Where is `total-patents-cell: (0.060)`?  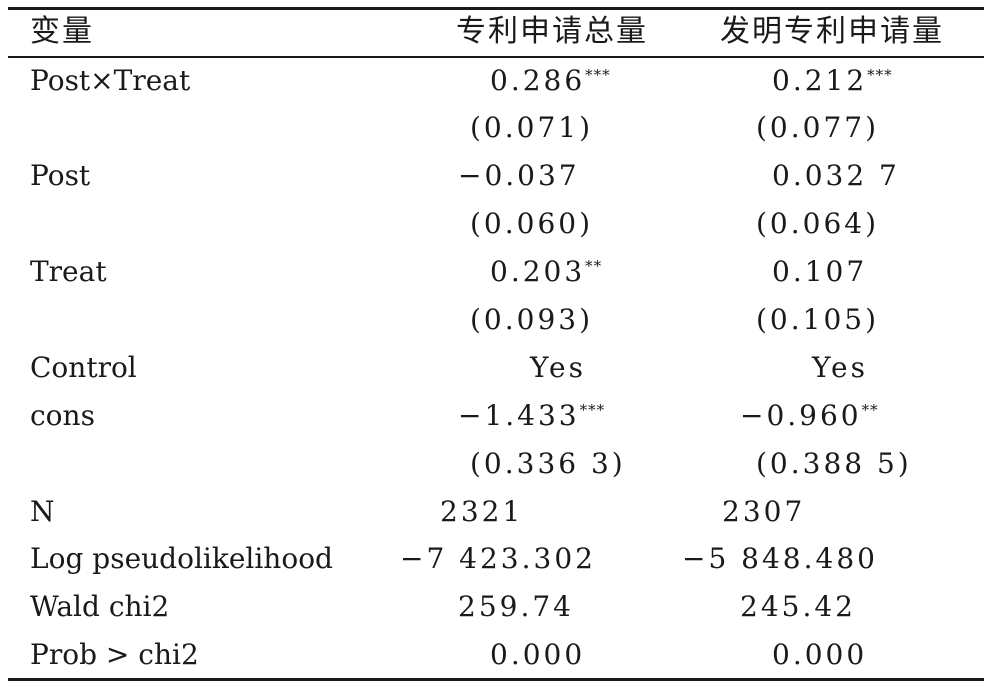
total-patents-cell: (0.060) is located at coordinates (531, 224).